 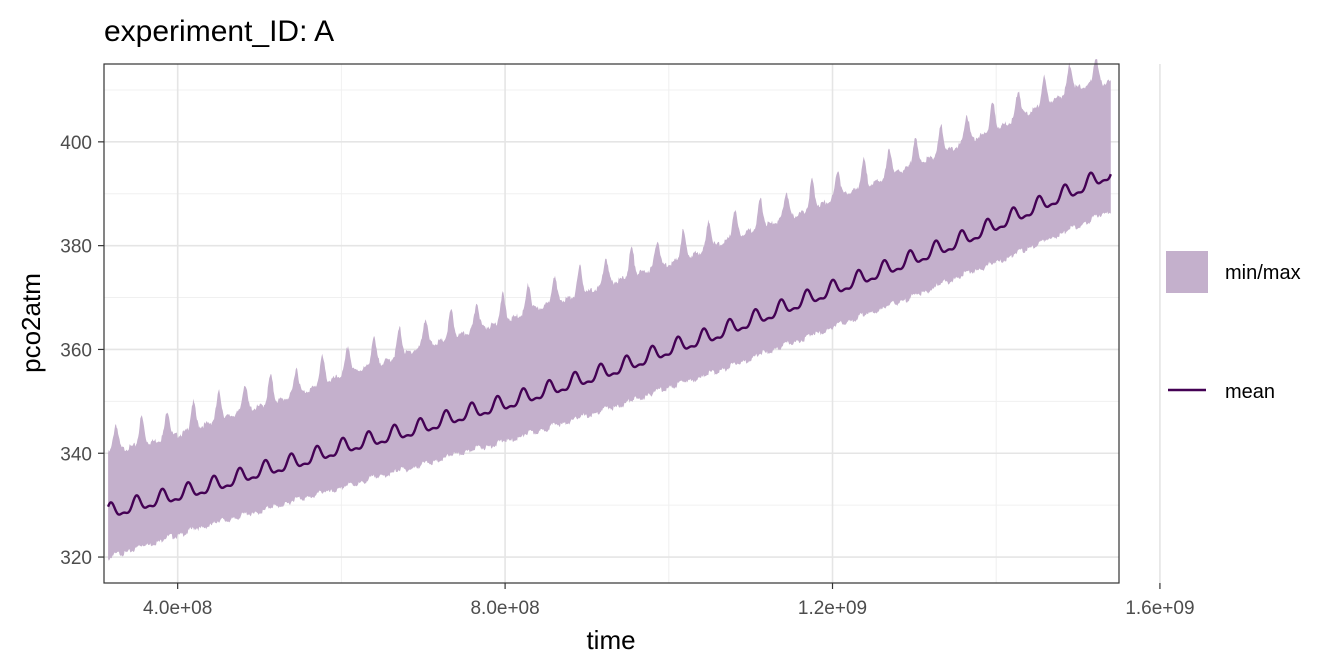 I want to click on x-tick-label: 8.0e+08, so click(x=504, y=608).